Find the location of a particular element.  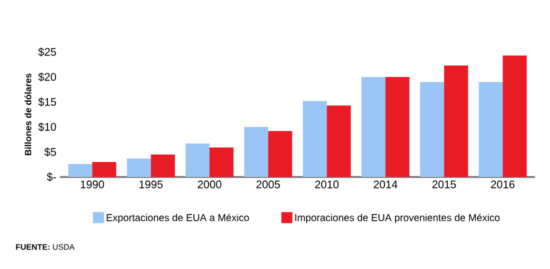

y-tick-label: $25 is located at coordinates (47, 52).